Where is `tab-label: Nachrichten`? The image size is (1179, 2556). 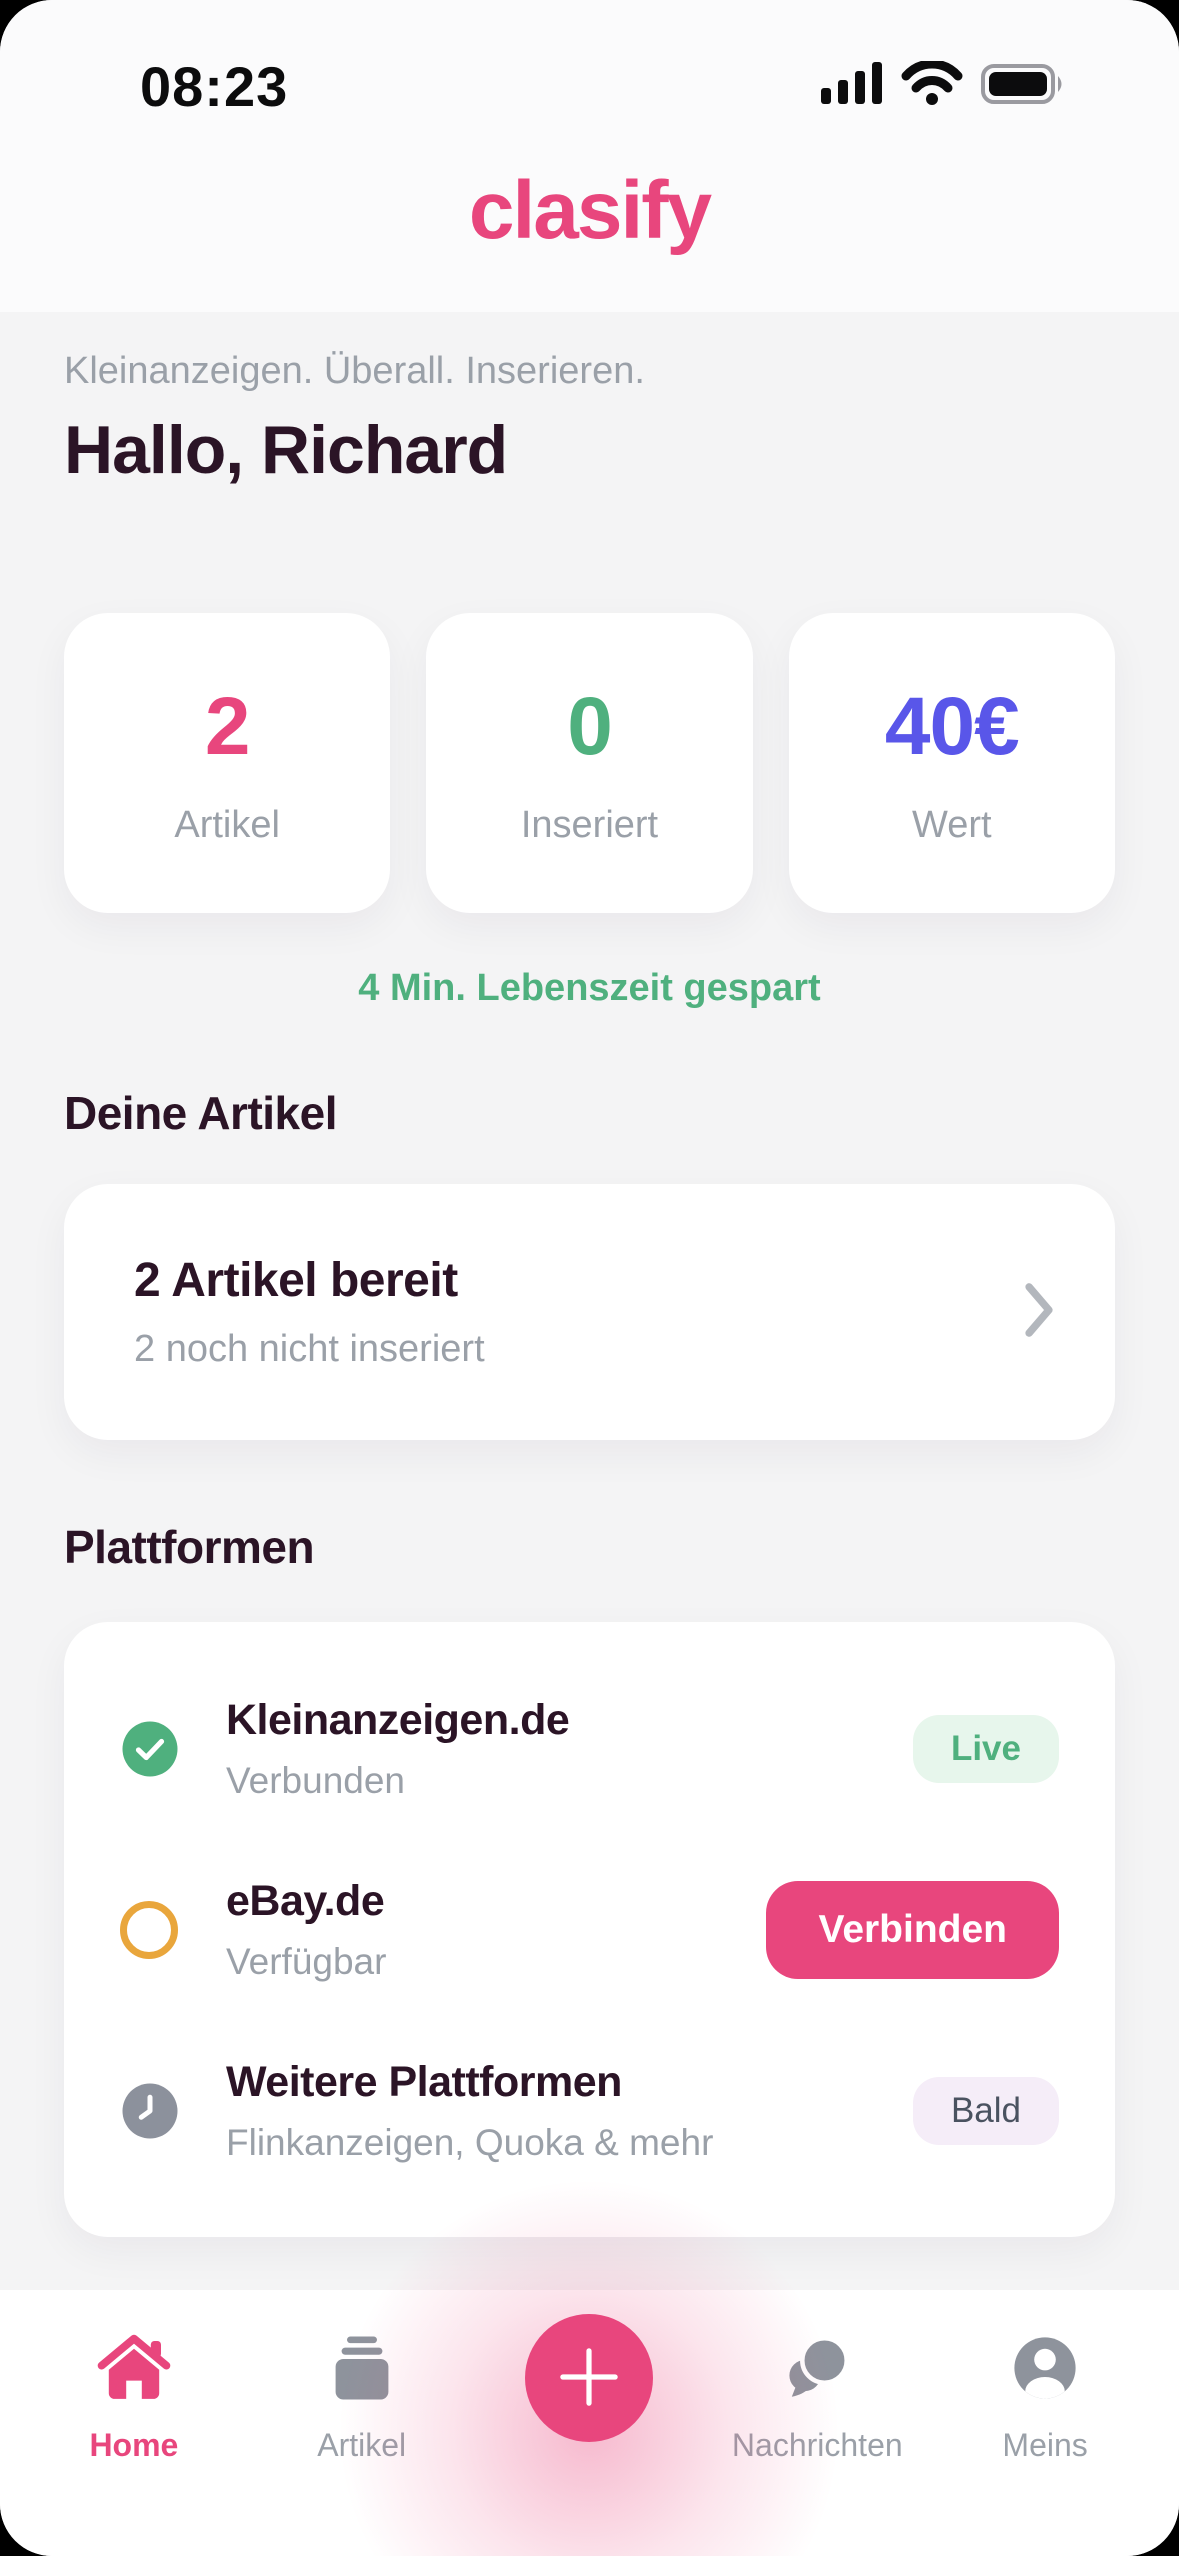 tab-label: Nachrichten is located at coordinates (817, 2445).